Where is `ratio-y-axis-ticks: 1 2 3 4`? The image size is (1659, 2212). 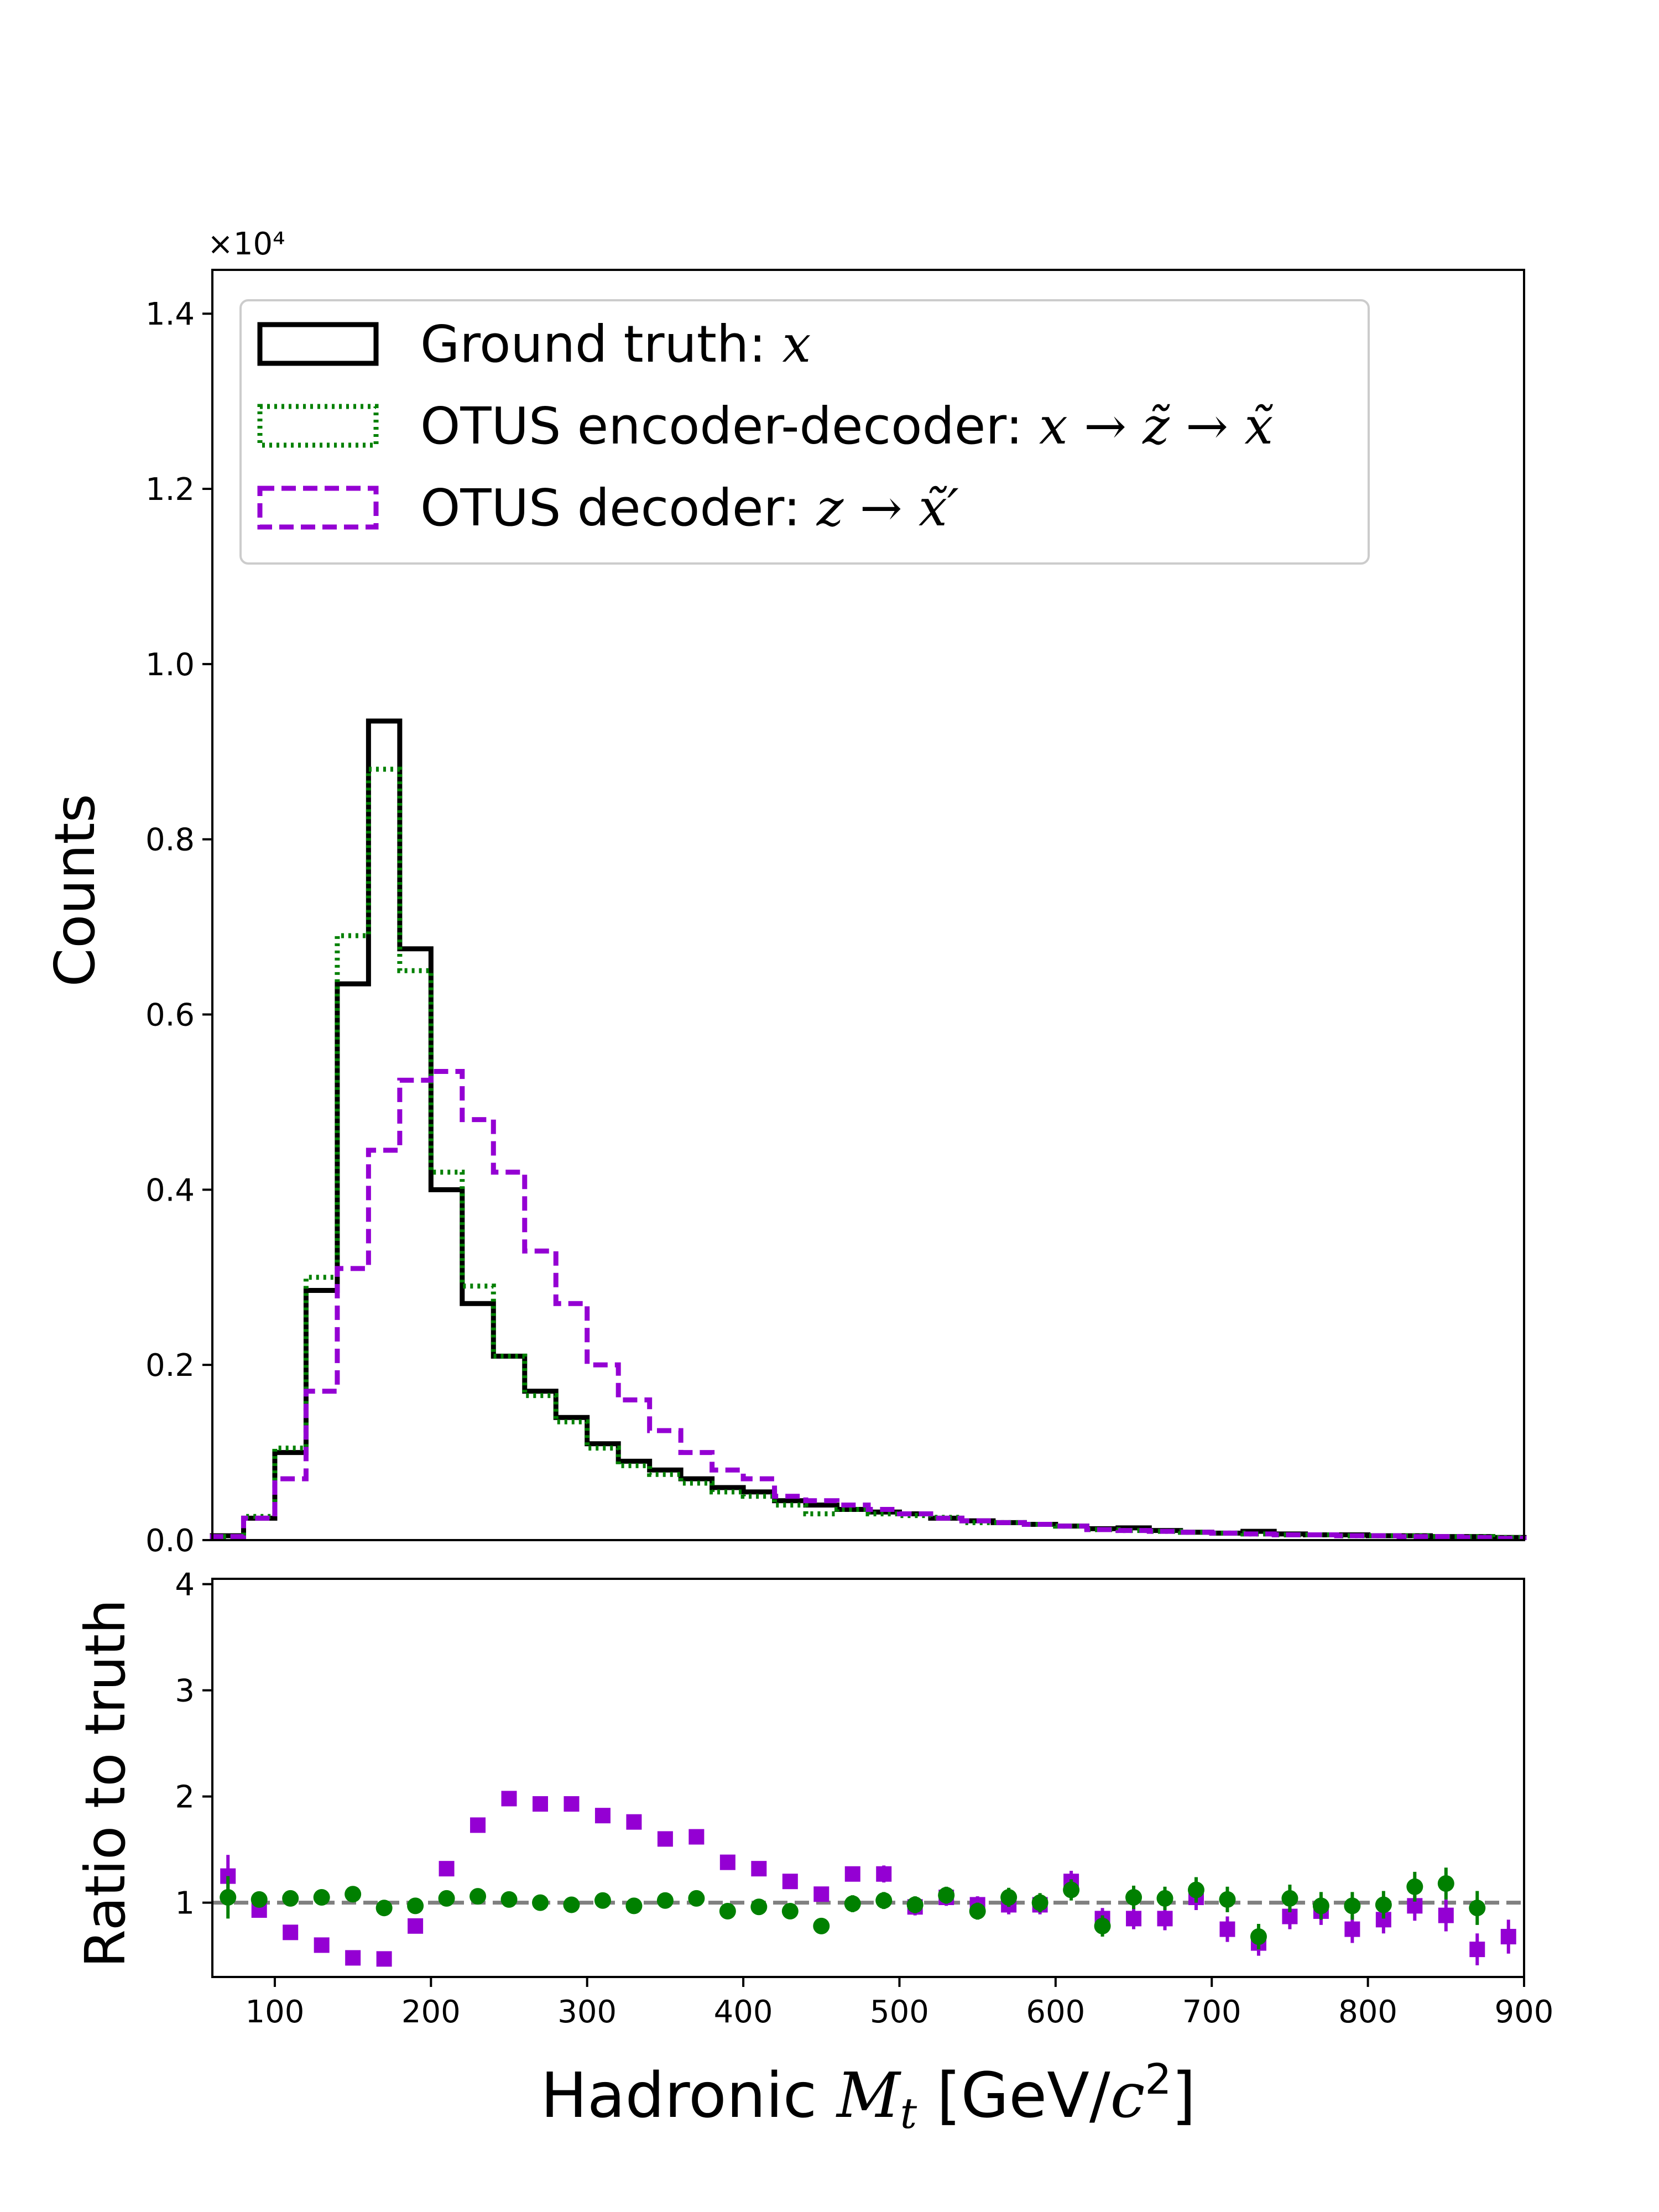 ratio-y-axis-ticks: 1 2 3 4 is located at coordinates (193, 1745).